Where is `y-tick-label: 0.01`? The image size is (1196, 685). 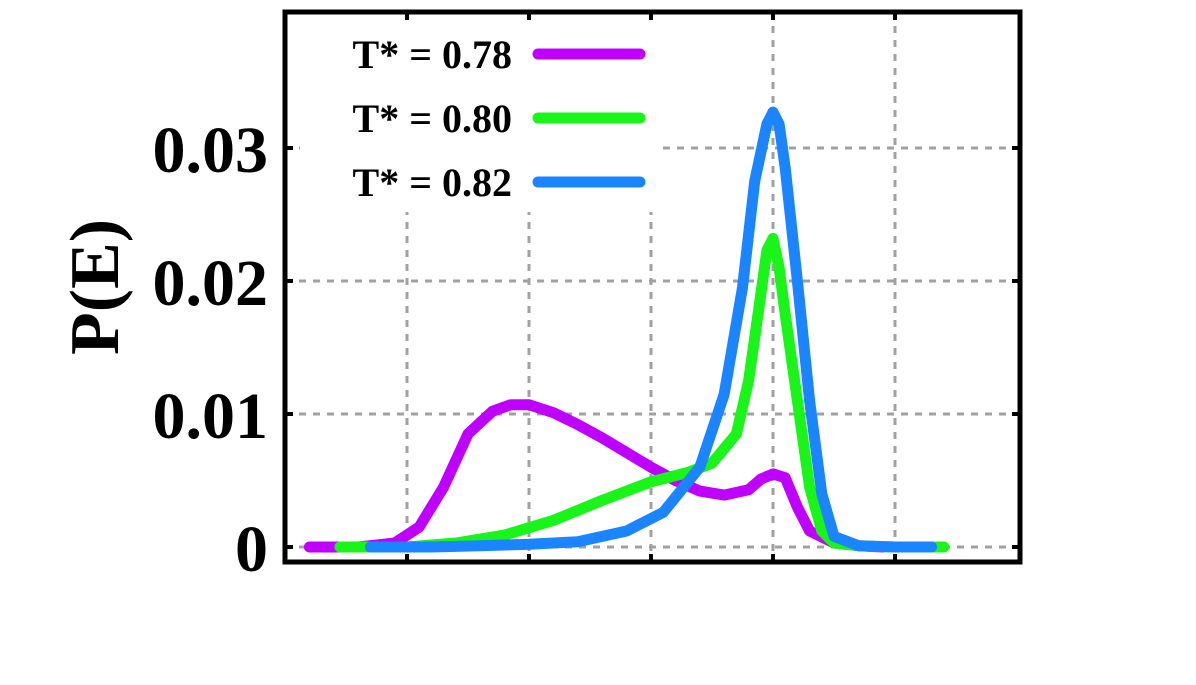 y-tick-label: 0.01 is located at coordinates (211, 416).